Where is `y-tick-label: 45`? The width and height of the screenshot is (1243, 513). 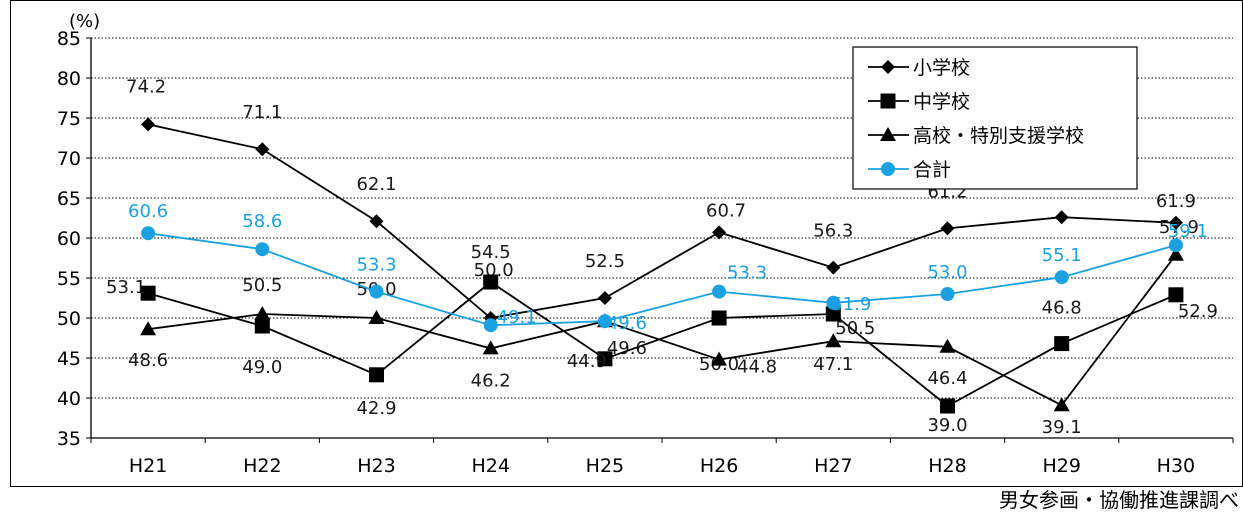 y-tick-label: 45 is located at coordinates (69, 359).